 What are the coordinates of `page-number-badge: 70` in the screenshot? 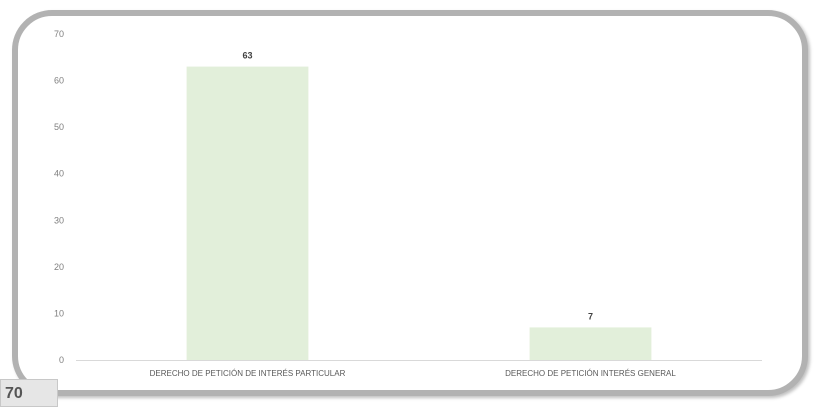 It's located at (29, 393).